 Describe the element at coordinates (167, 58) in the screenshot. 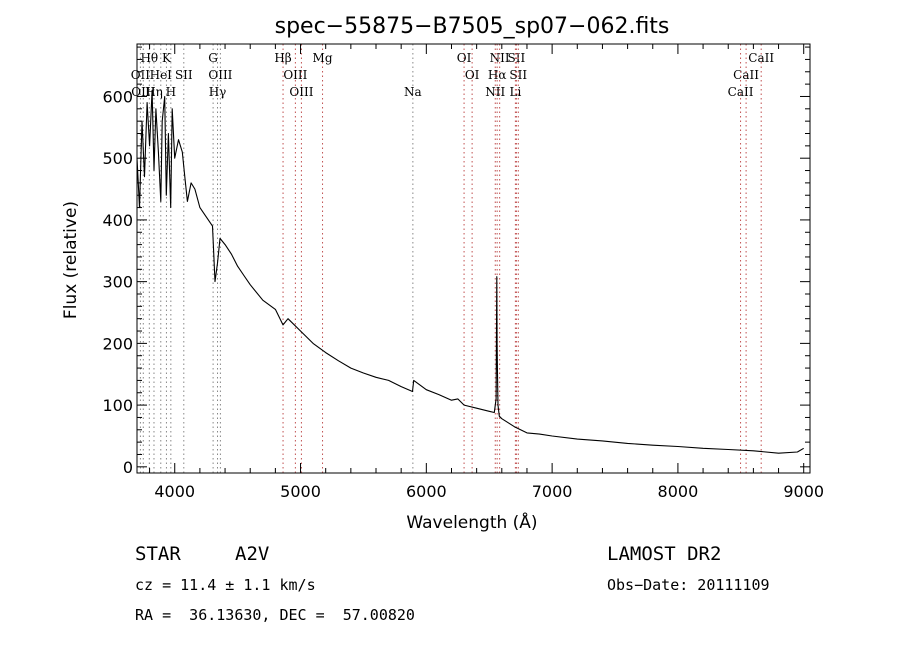

I see `spectral-line-label: K` at that location.